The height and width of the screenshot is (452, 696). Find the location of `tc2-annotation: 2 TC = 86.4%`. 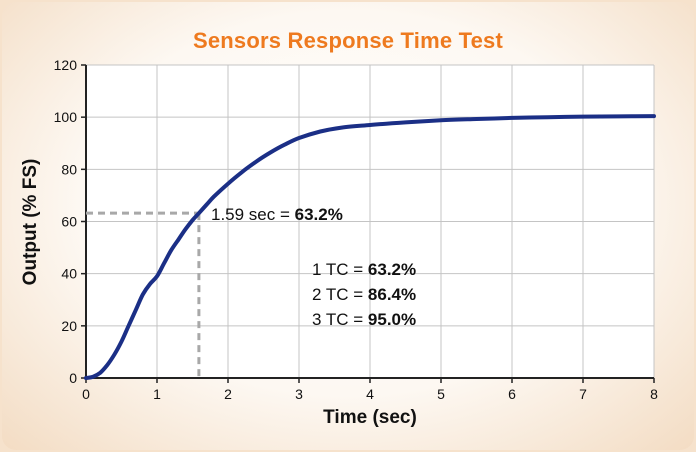

tc2-annotation: 2 TC = 86.4% is located at coordinates (364, 294).